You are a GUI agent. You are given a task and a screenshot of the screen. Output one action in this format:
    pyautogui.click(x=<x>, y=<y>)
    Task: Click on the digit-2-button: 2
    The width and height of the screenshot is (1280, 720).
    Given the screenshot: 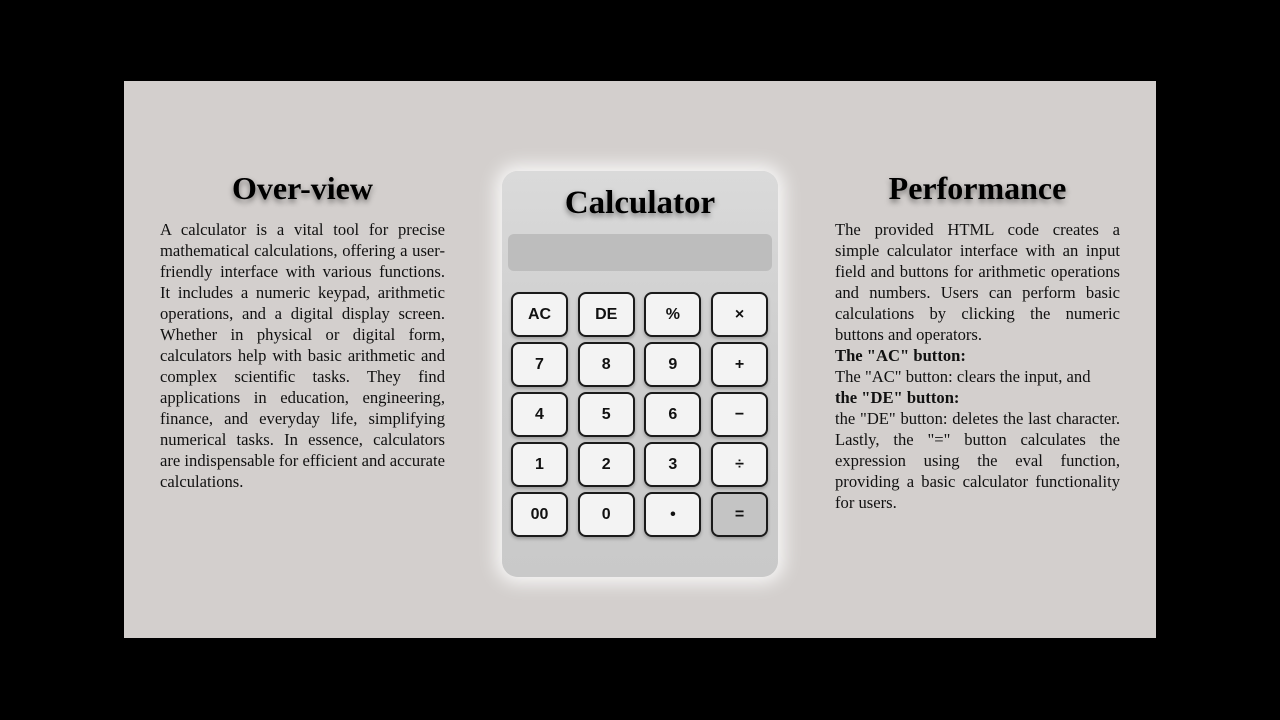 What is the action you would take?
    pyautogui.click(x=606, y=464)
    